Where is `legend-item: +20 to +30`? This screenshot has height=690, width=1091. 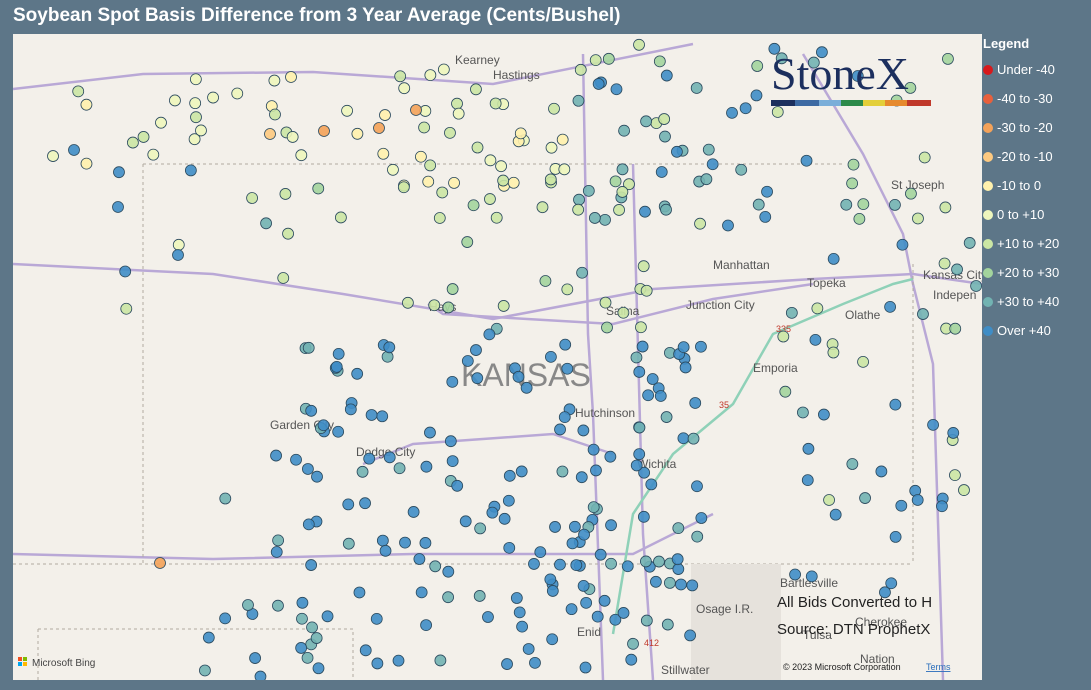
legend-item: +20 to +30 is located at coordinates (1037, 272).